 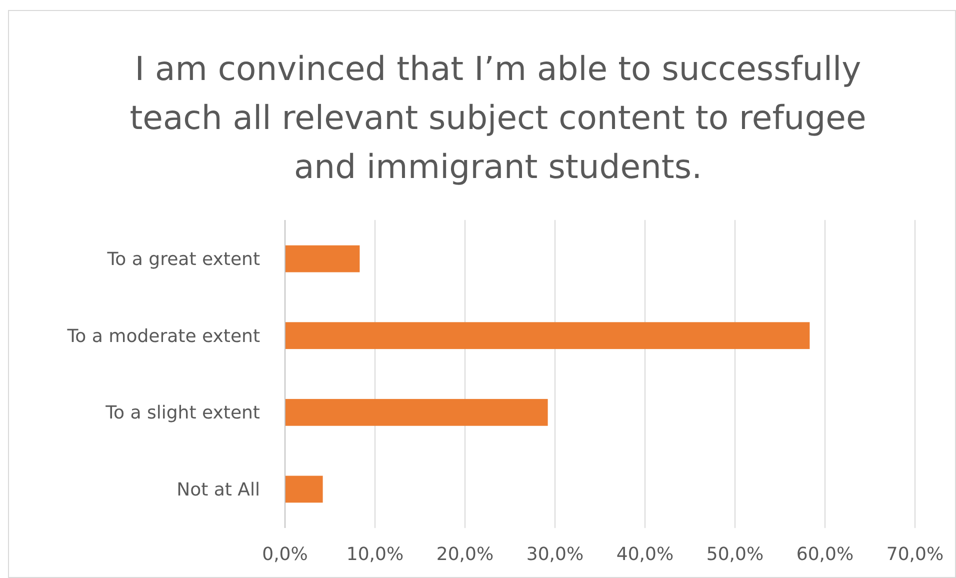 What do you see at coordinates (825, 554) in the screenshot?
I see `x-tick-label: 60,0%` at bounding box center [825, 554].